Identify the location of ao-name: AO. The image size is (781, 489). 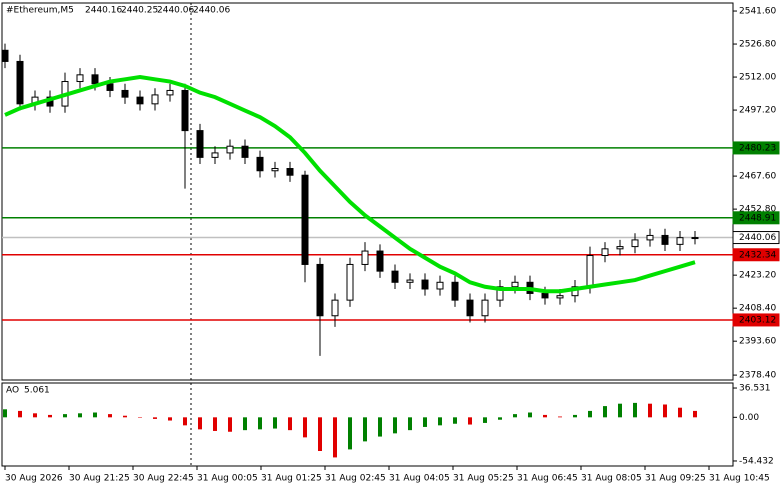
(12, 391).